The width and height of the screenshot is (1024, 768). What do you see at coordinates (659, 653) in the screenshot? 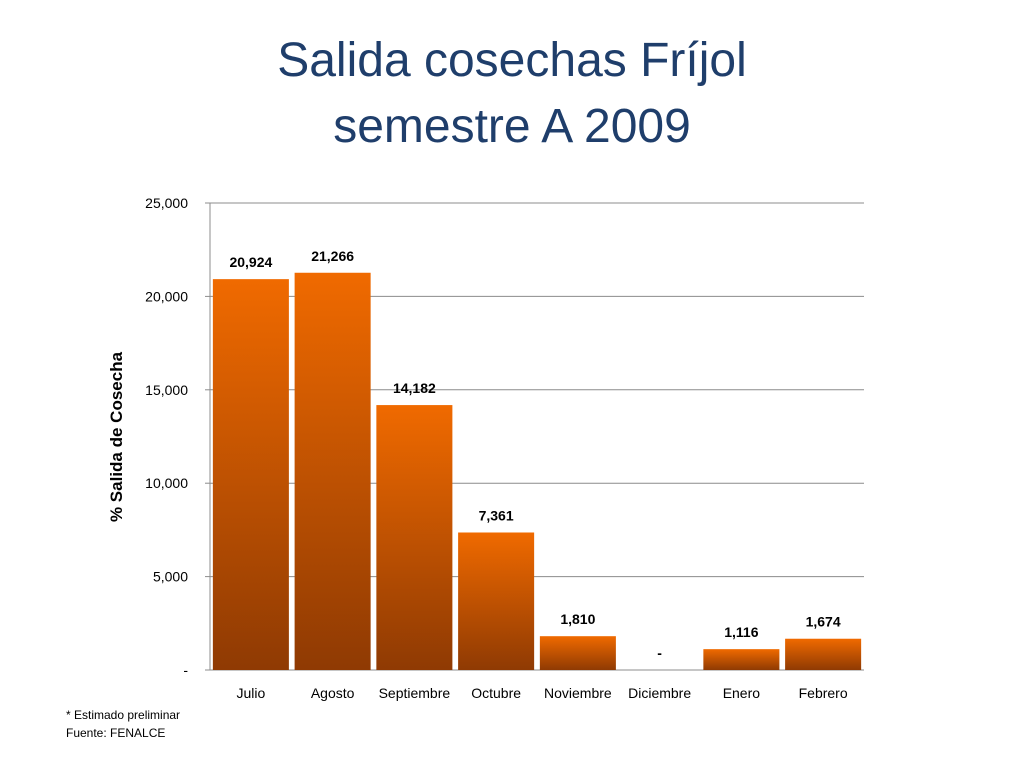
I see `data-label: -` at bounding box center [659, 653].